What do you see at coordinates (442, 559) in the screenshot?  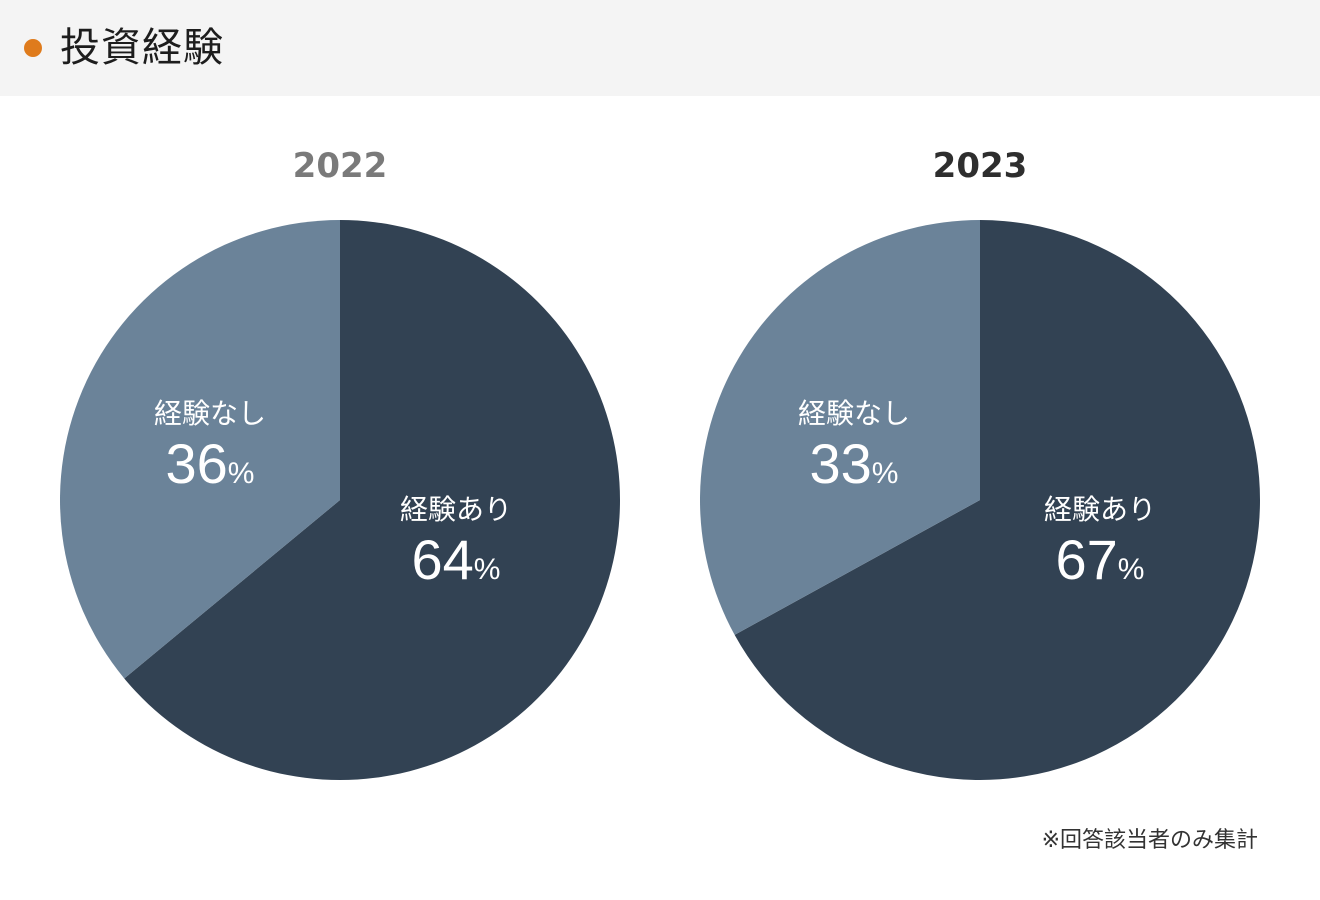 I see `slice-value-number: 64` at bounding box center [442, 559].